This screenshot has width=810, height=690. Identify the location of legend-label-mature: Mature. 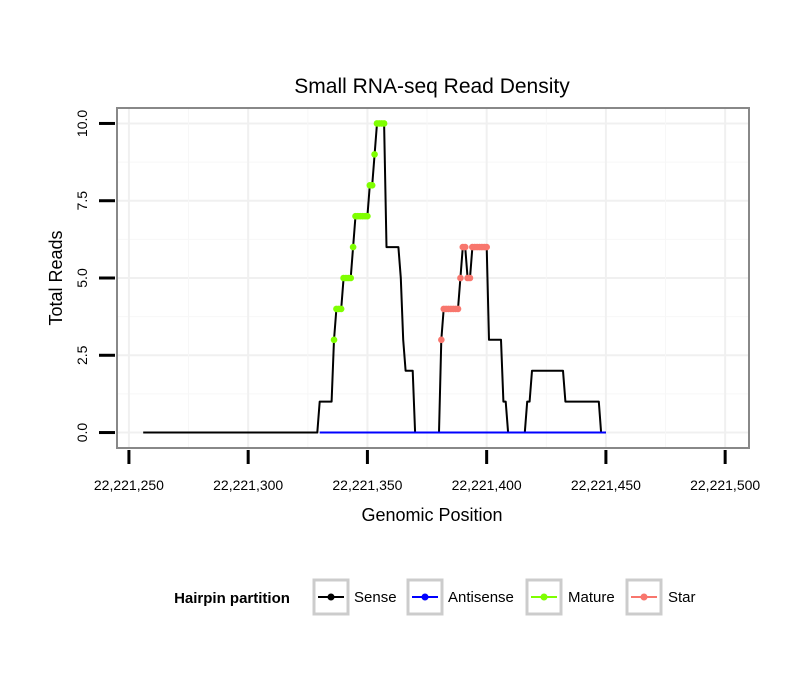
(591, 597).